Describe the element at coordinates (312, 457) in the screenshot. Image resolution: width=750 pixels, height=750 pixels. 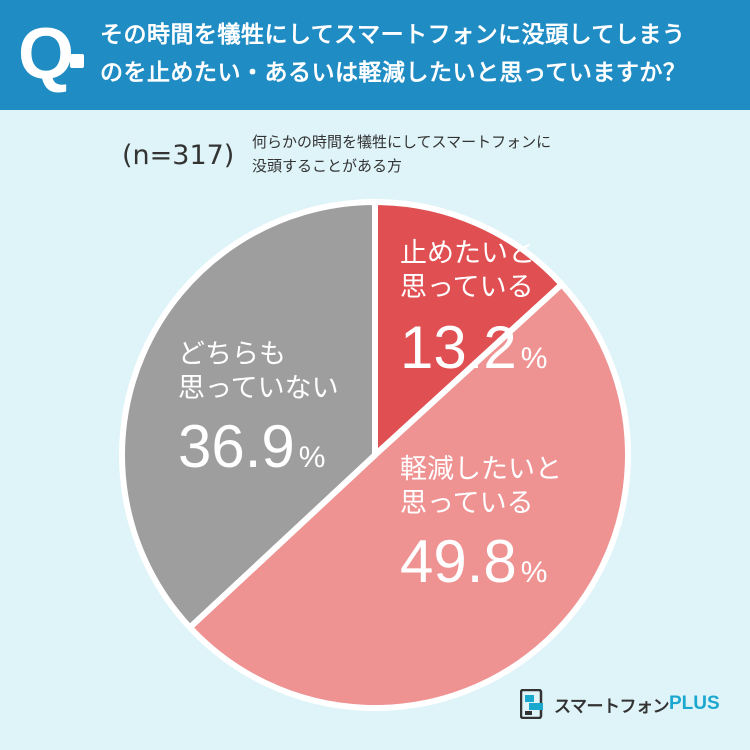
I see `slice-unit-3: %` at that location.